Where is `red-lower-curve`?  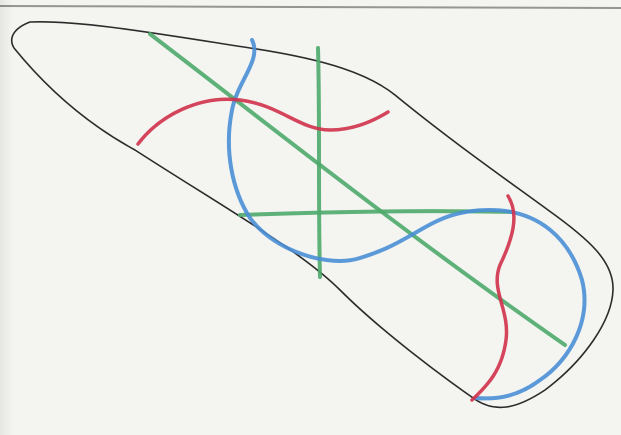 red-lower-curve is located at coordinates (493, 298).